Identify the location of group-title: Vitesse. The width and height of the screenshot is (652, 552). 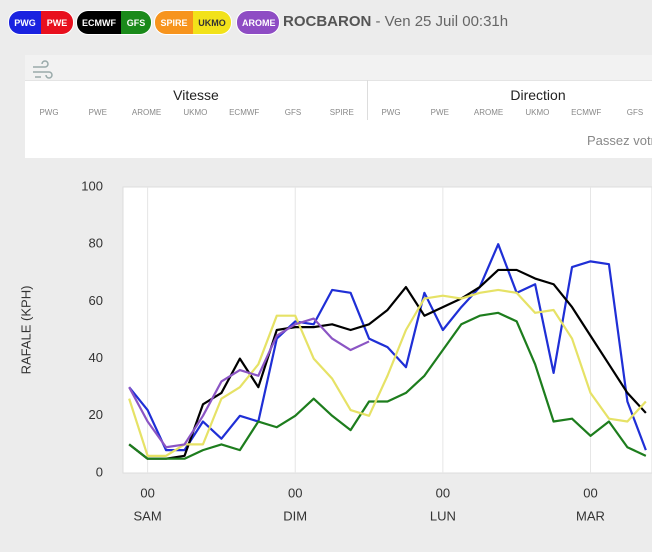
(196, 95).